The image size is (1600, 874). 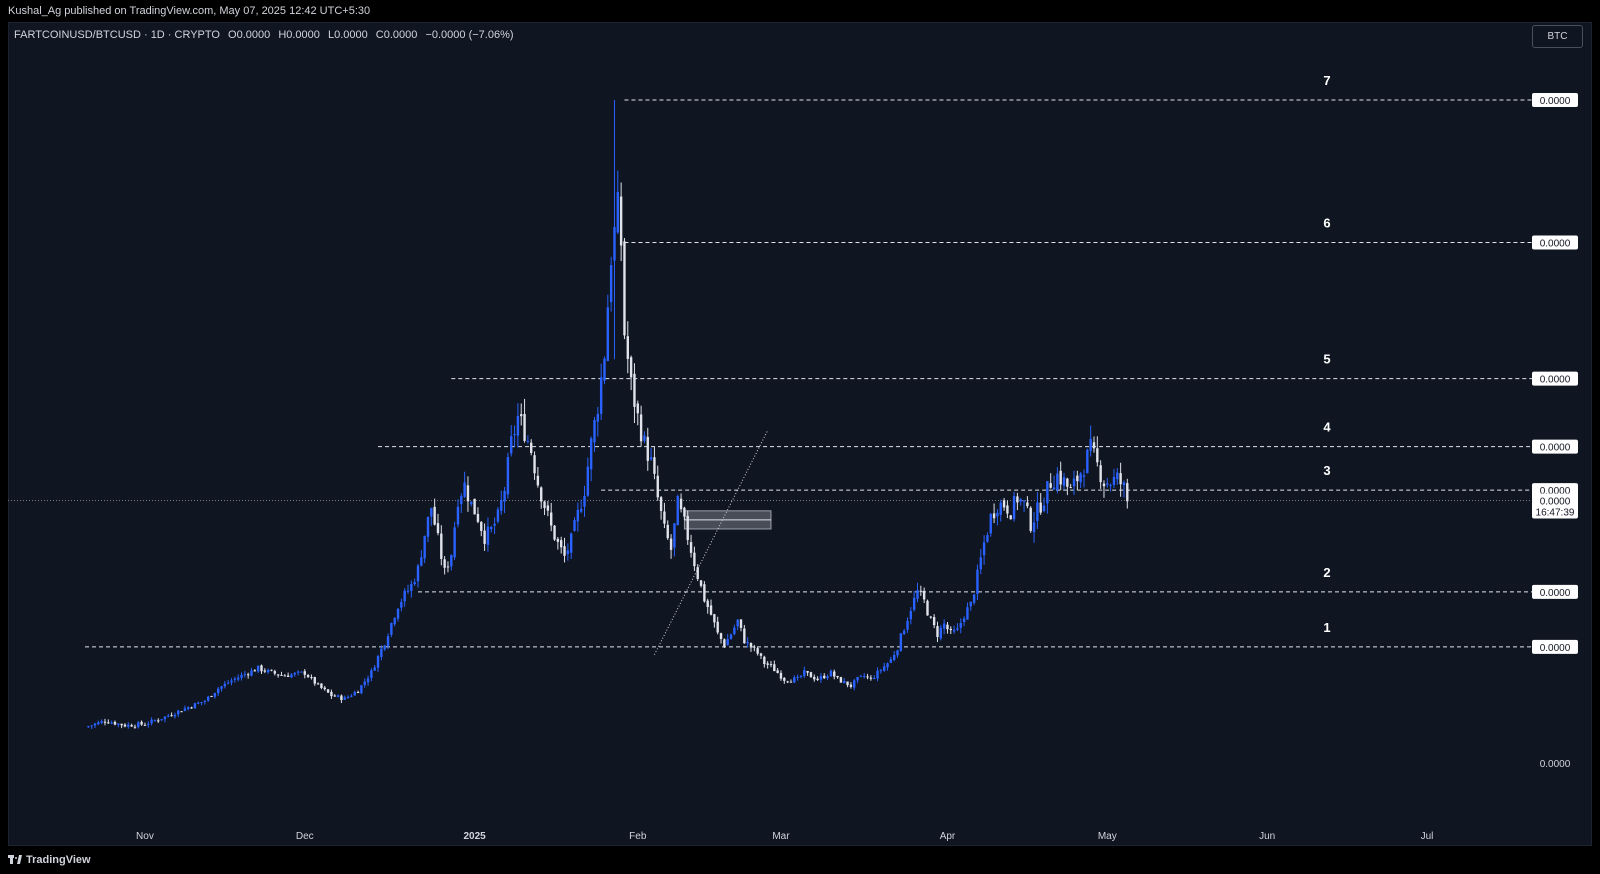 What do you see at coordinates (117, 35) in the screenshot?
I see `symbol-label: FARTCOINUSD/BTCUSD · 1D · CRYPTO` at bounding box center [117, 35].